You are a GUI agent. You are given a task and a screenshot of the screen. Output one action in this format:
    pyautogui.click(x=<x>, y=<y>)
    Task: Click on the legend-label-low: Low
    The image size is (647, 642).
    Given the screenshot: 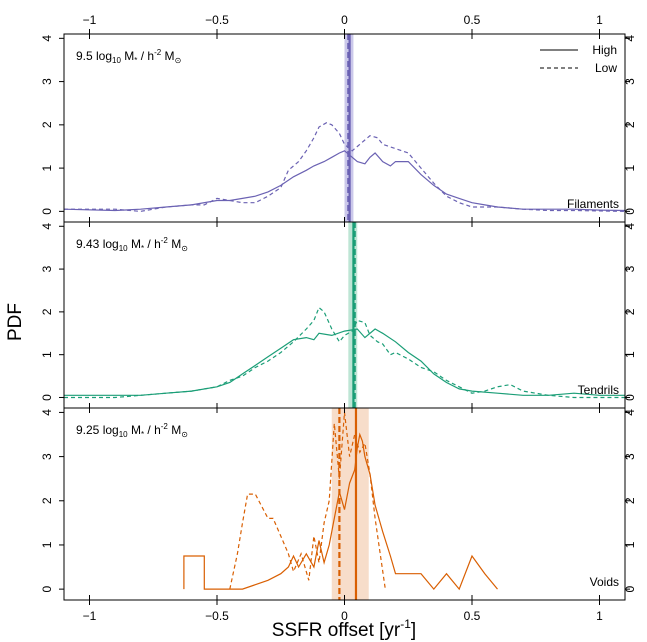 What is the action you would take?
    pyautogui.click(x=606, y=68)
    